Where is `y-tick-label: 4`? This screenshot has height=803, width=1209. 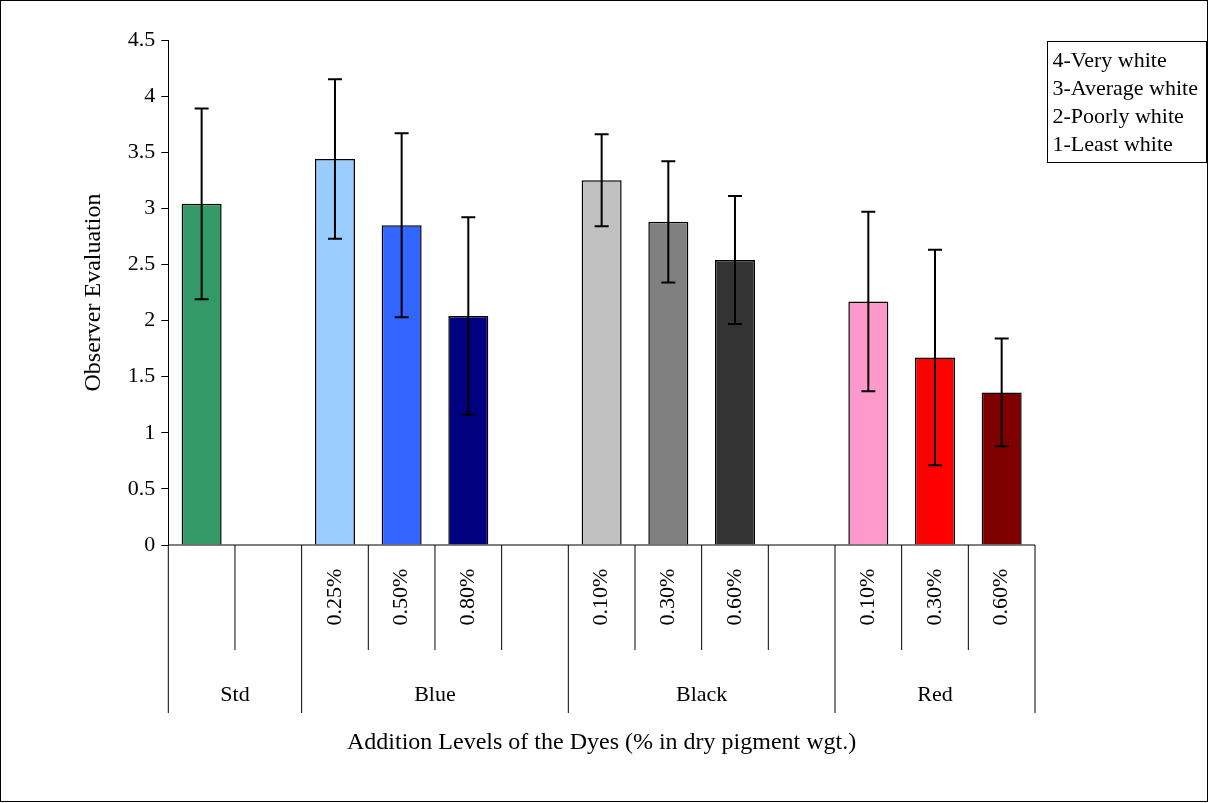 y-tick-label: 4 is located at coordinates (150, 94).